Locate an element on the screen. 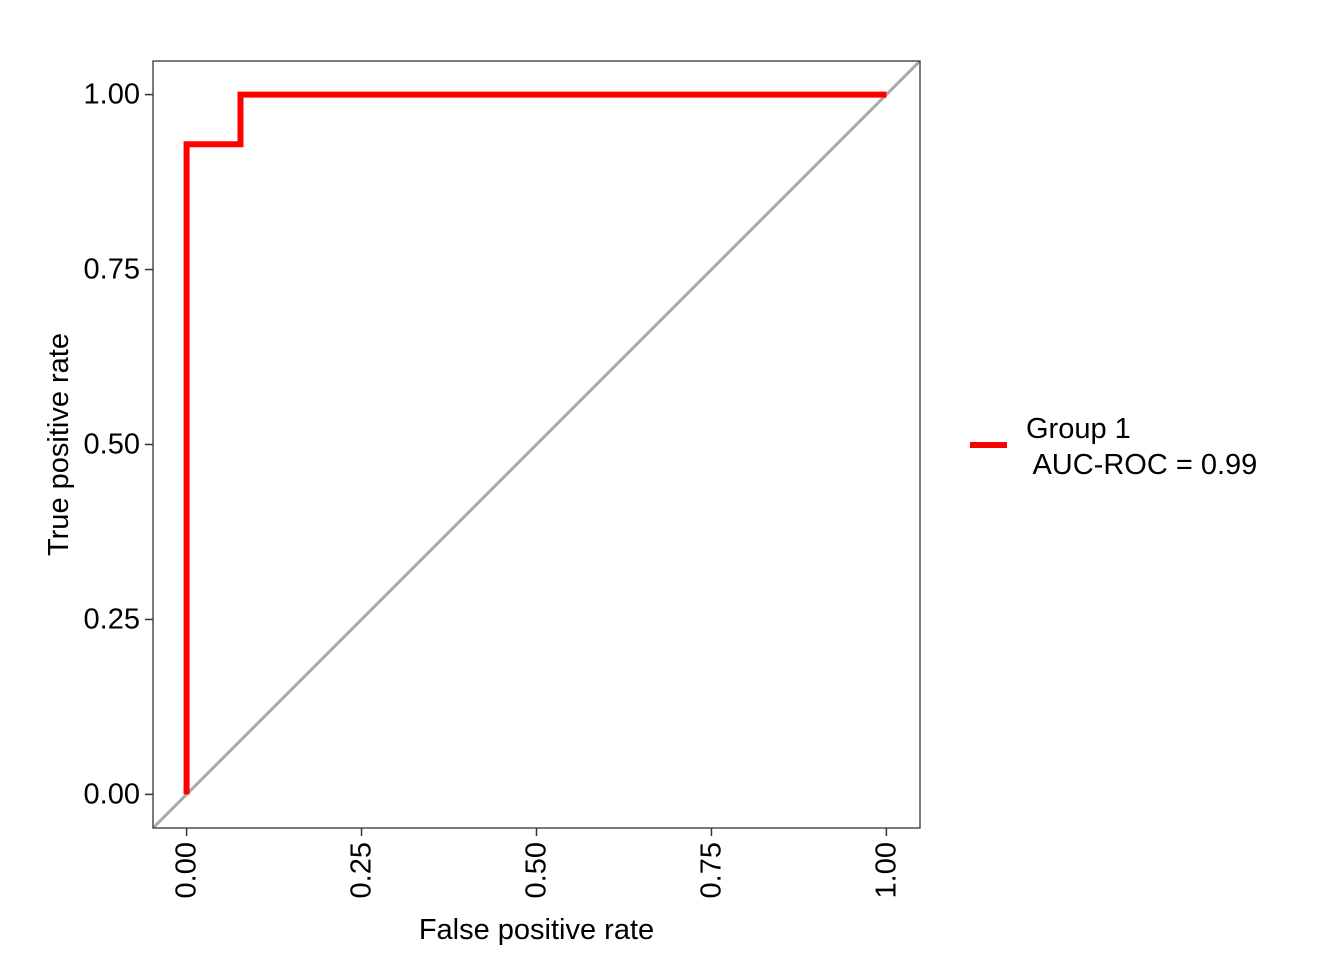 This screenshot has width=1344, height=960. y-tick-label: 0.75 is located at coordinates (112, 270).